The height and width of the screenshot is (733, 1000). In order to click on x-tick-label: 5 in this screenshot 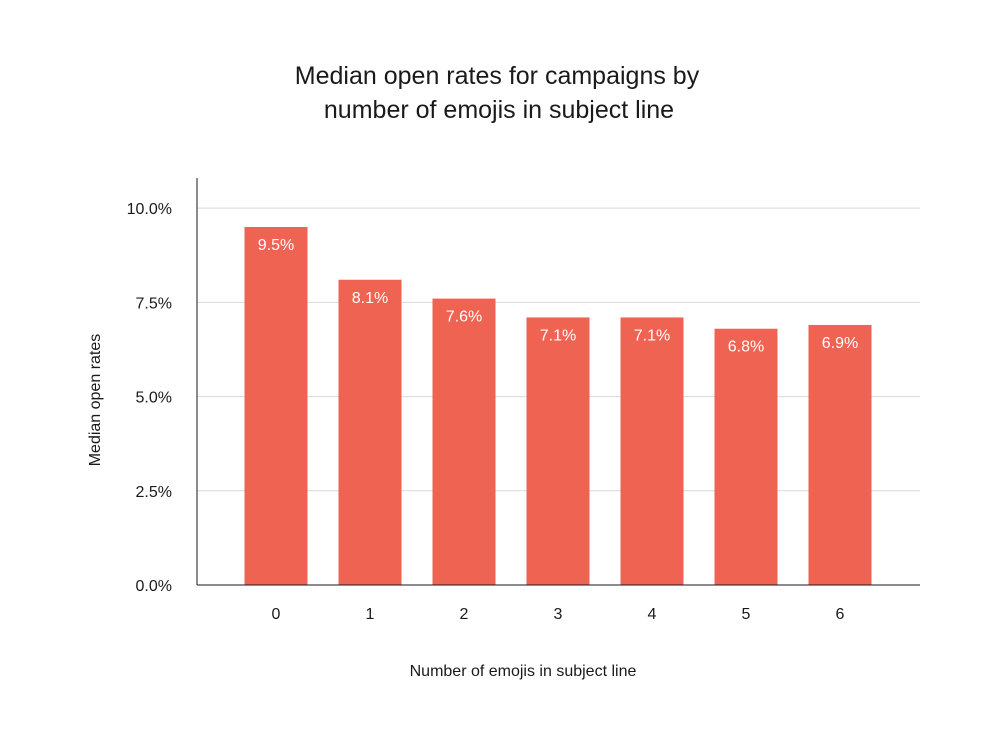, I will do `click(746, 614)`.